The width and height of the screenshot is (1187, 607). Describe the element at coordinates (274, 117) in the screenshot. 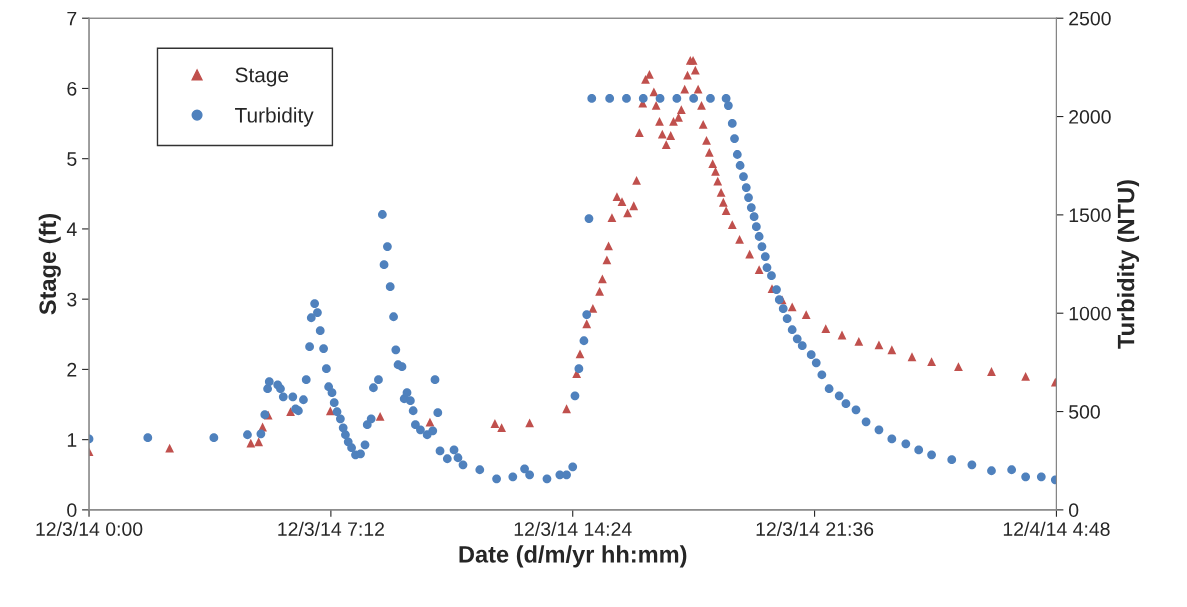

I see `legend-label: Turbidity` at that location.